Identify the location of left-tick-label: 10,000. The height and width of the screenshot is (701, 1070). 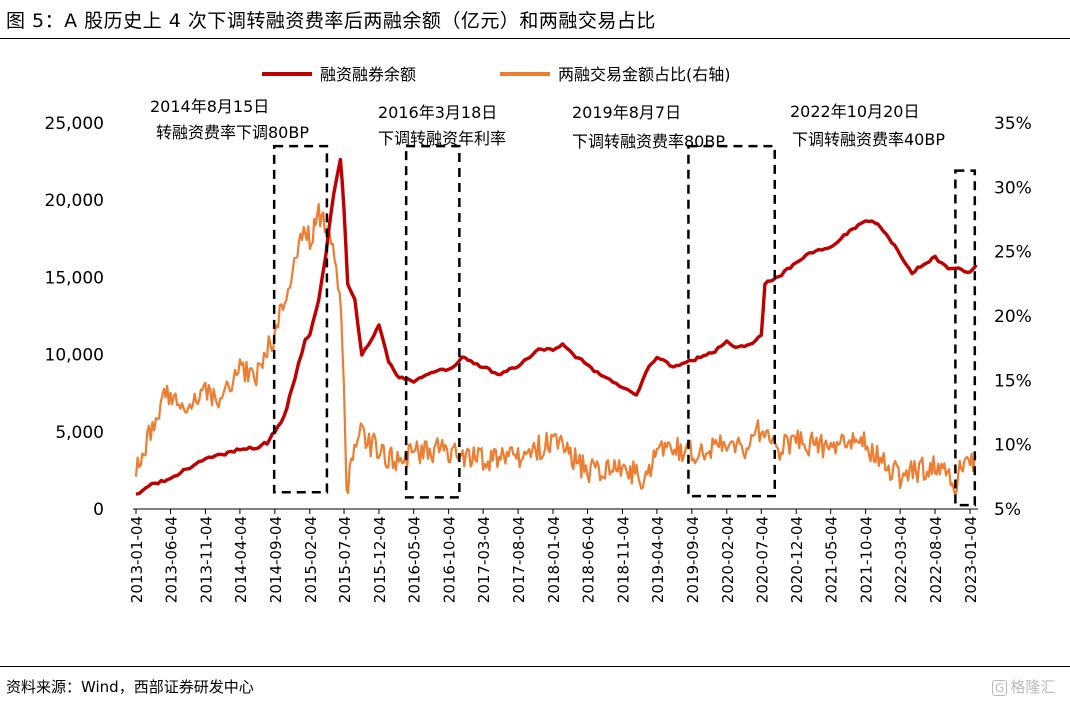
(74, 356).